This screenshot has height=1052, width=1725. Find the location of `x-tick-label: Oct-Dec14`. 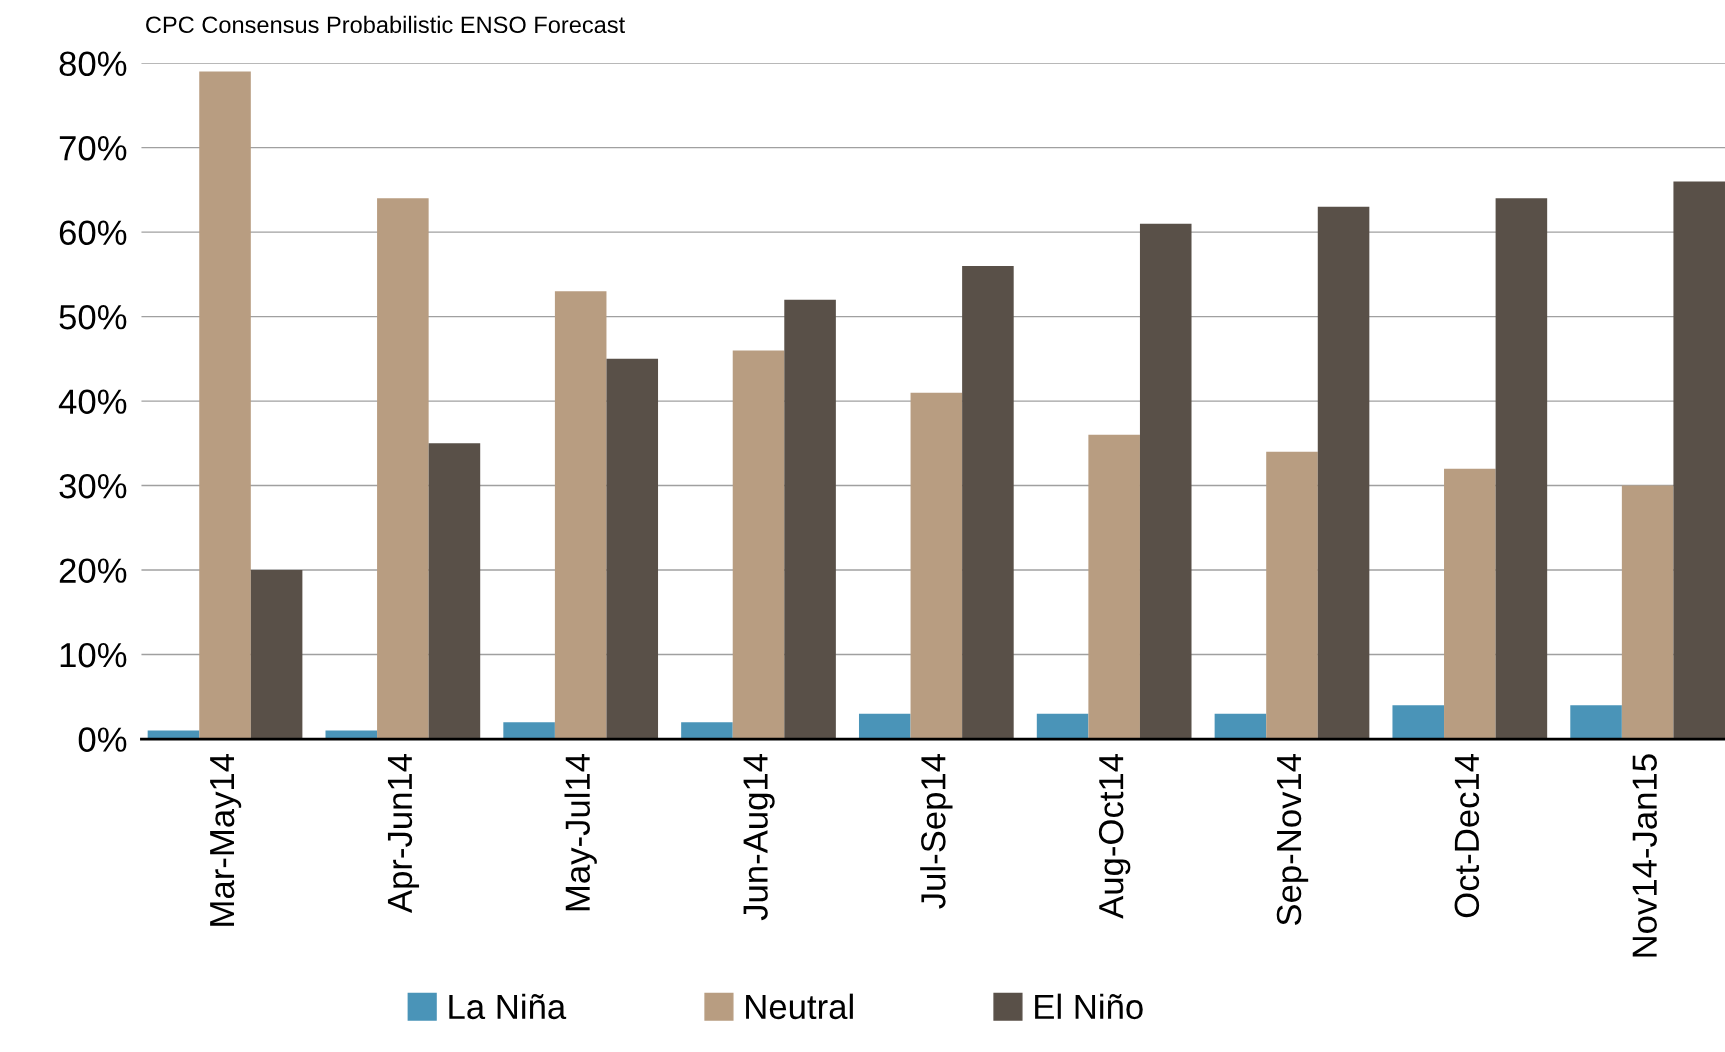

x-tick-label: Oct-Dec14 is located at coordinates (1467, 835).